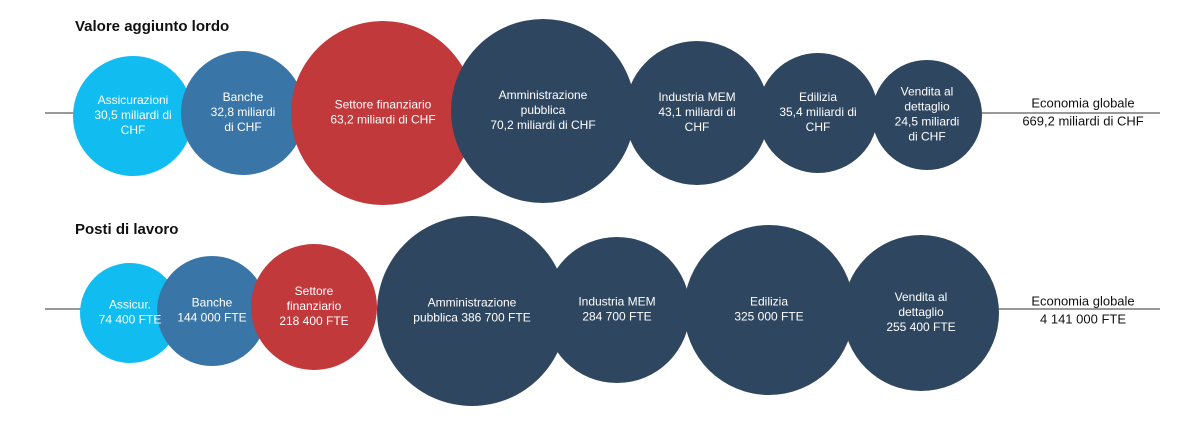  What do you see at coordinates (768, 317) in the screenshot?
I see `bubble-label: 325 000 FTE` at bounding box center [768, 317].